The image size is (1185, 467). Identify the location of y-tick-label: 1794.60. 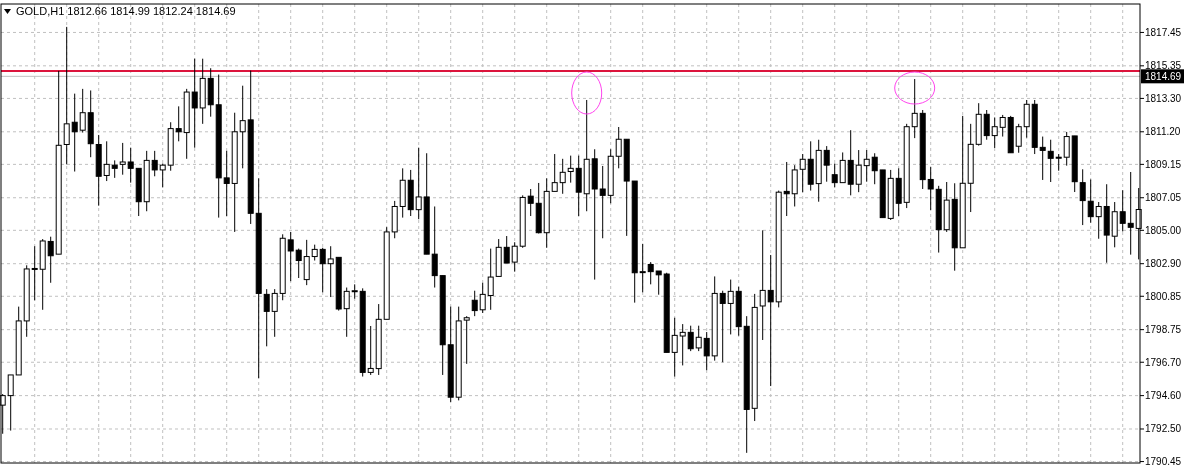
(1163, 396).